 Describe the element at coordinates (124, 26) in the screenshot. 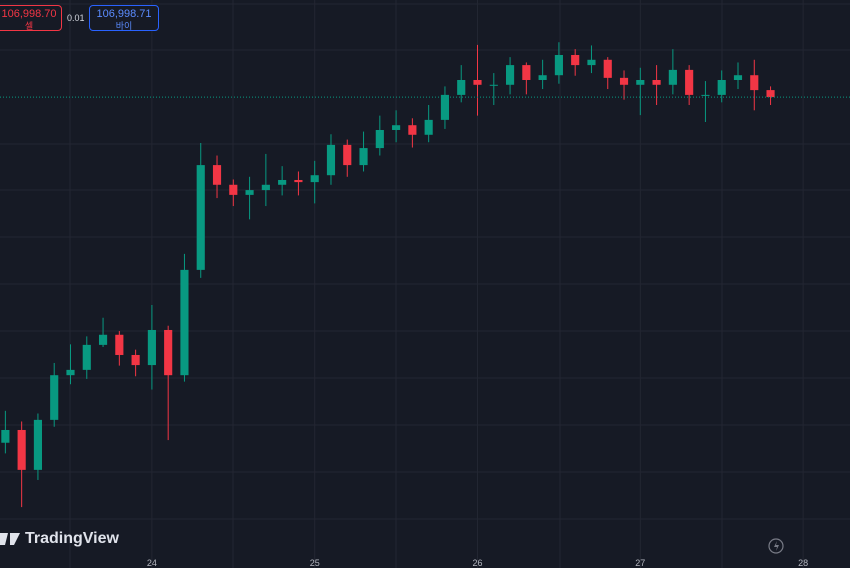

I see `buy-label: 바이` at that location.